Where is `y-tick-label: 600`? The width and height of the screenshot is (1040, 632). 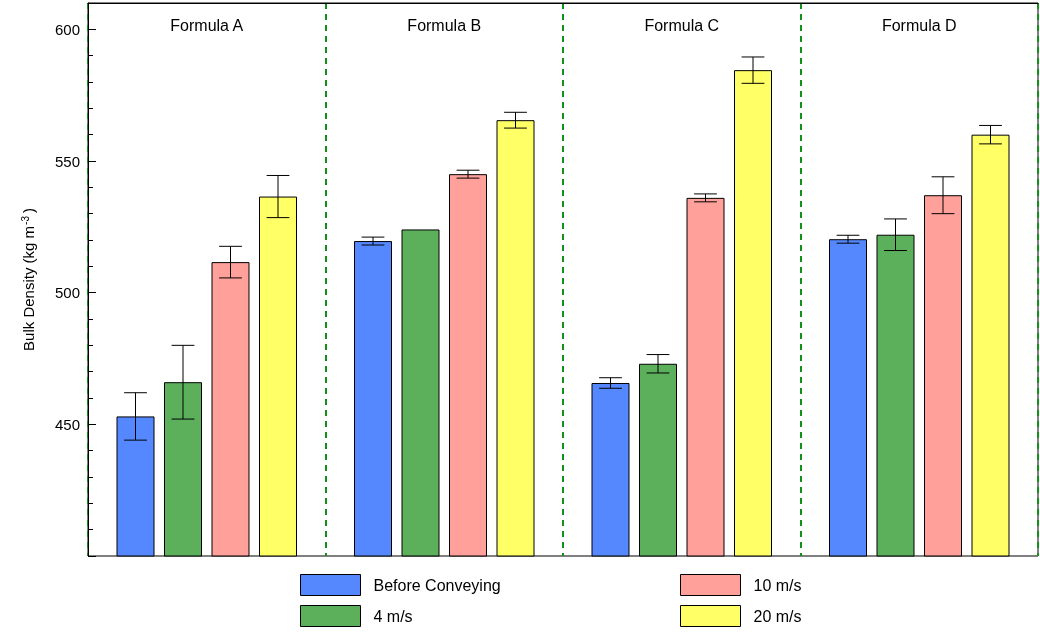 y-tick-label: 600 is located at coordinates (67, 29).